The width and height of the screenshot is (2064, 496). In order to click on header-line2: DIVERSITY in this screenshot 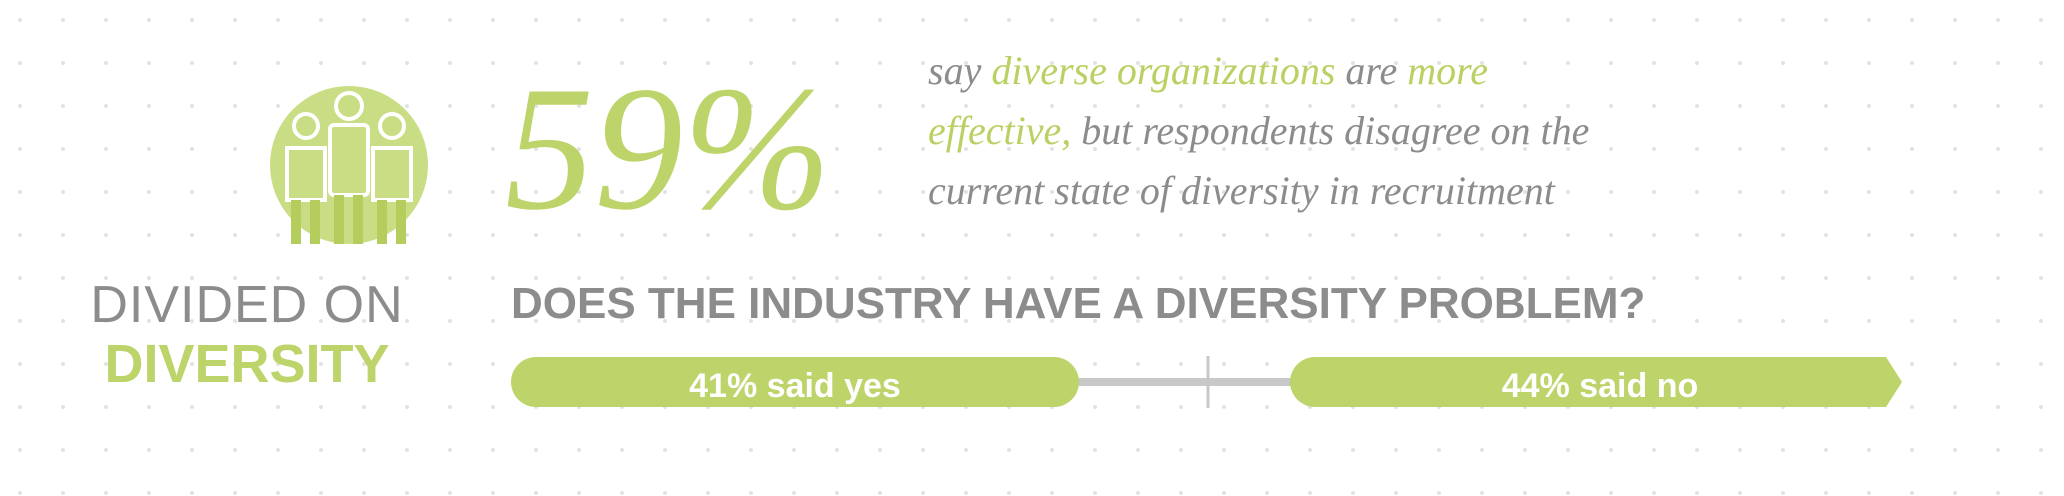, I will do `click(246, 364)`.